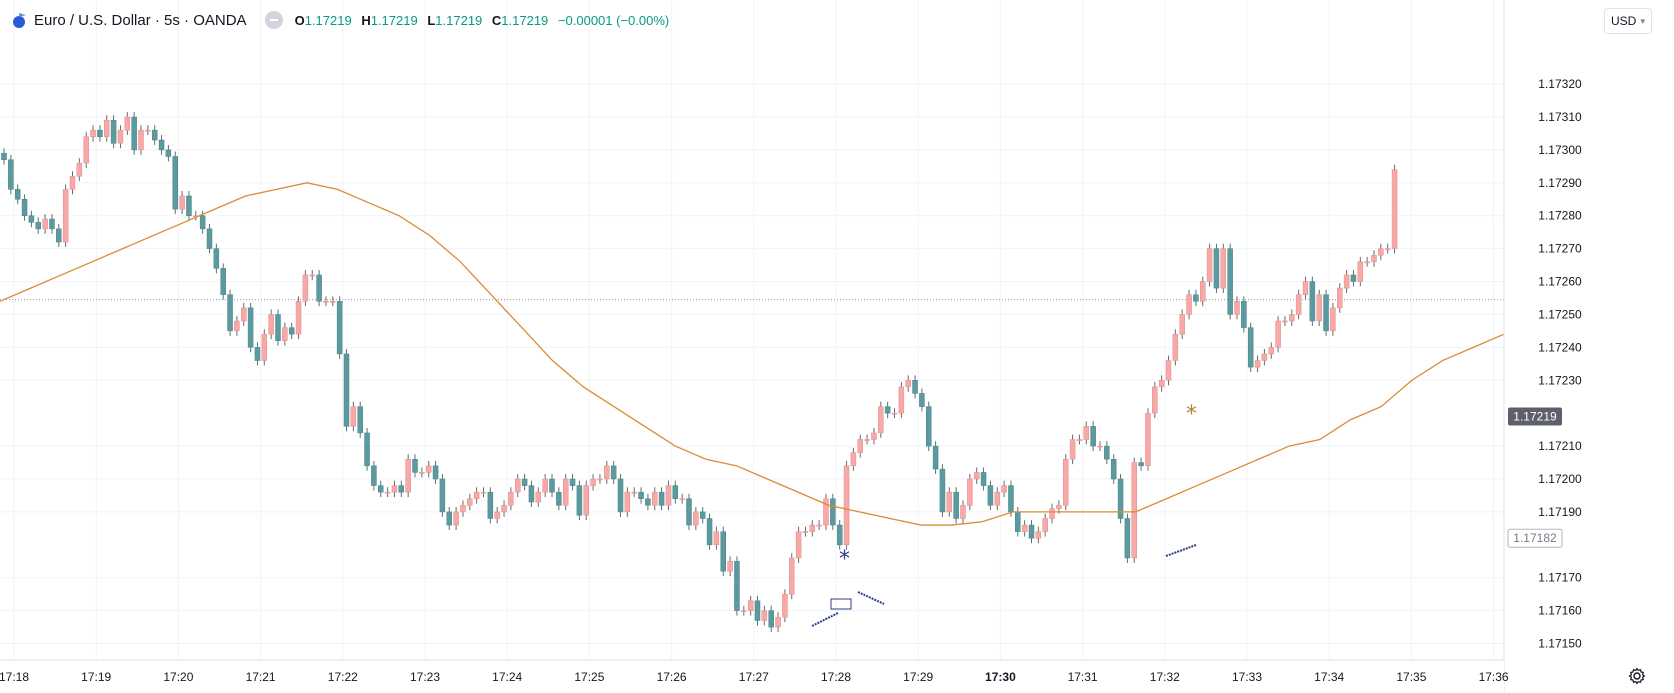  I want to click on ohlc-low: 1.17219, so click(459, 20).